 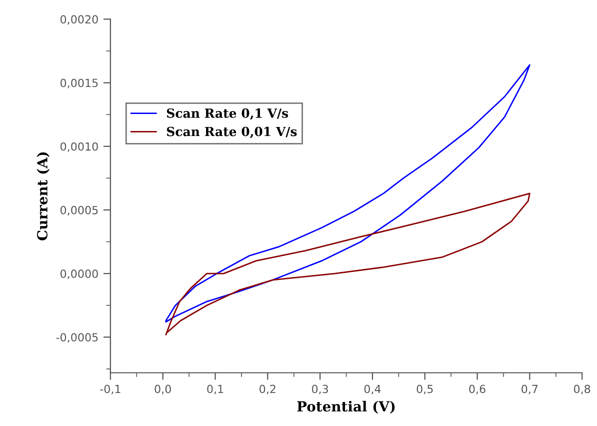 I want to click on y-tick-label: 0,0015, so click(x=79, y=83).